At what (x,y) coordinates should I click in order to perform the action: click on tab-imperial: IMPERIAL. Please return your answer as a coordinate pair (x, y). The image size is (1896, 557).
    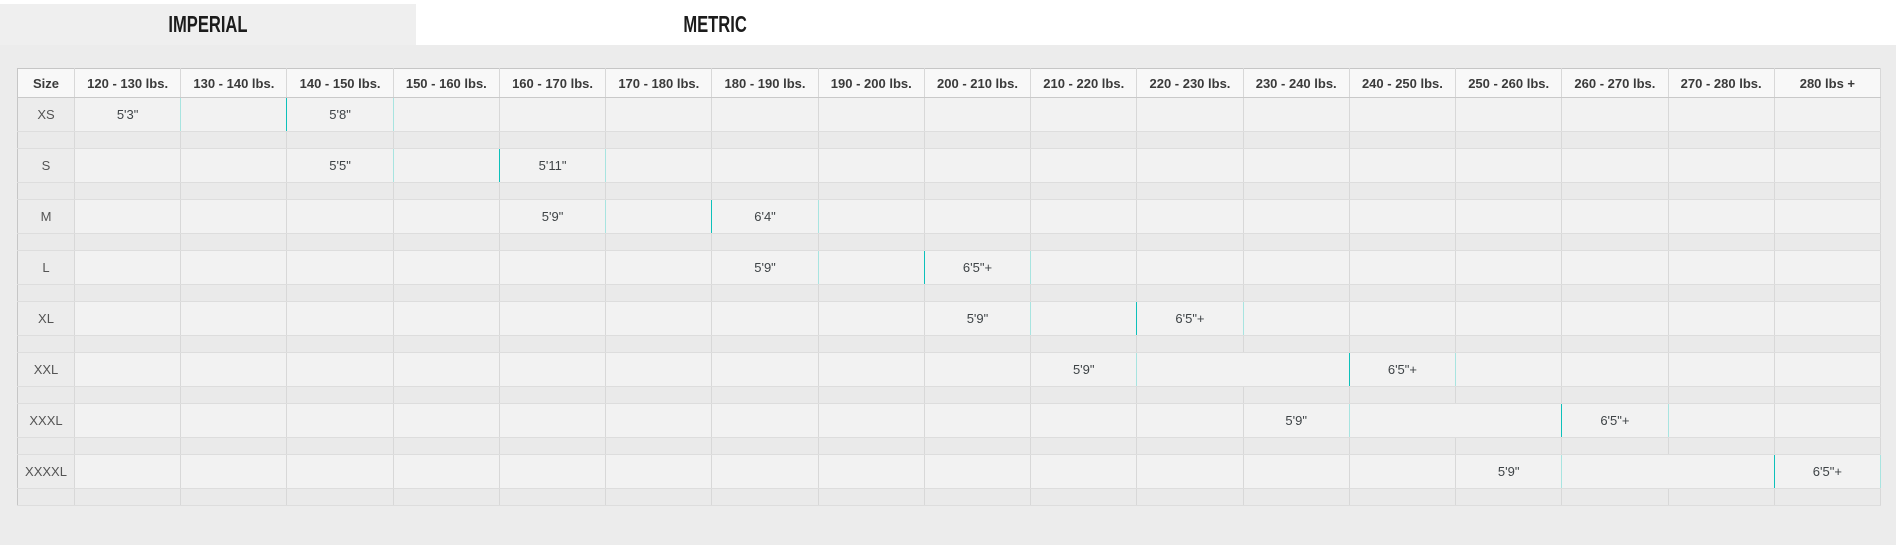
    Looking at the image, I should click on (208, 24).